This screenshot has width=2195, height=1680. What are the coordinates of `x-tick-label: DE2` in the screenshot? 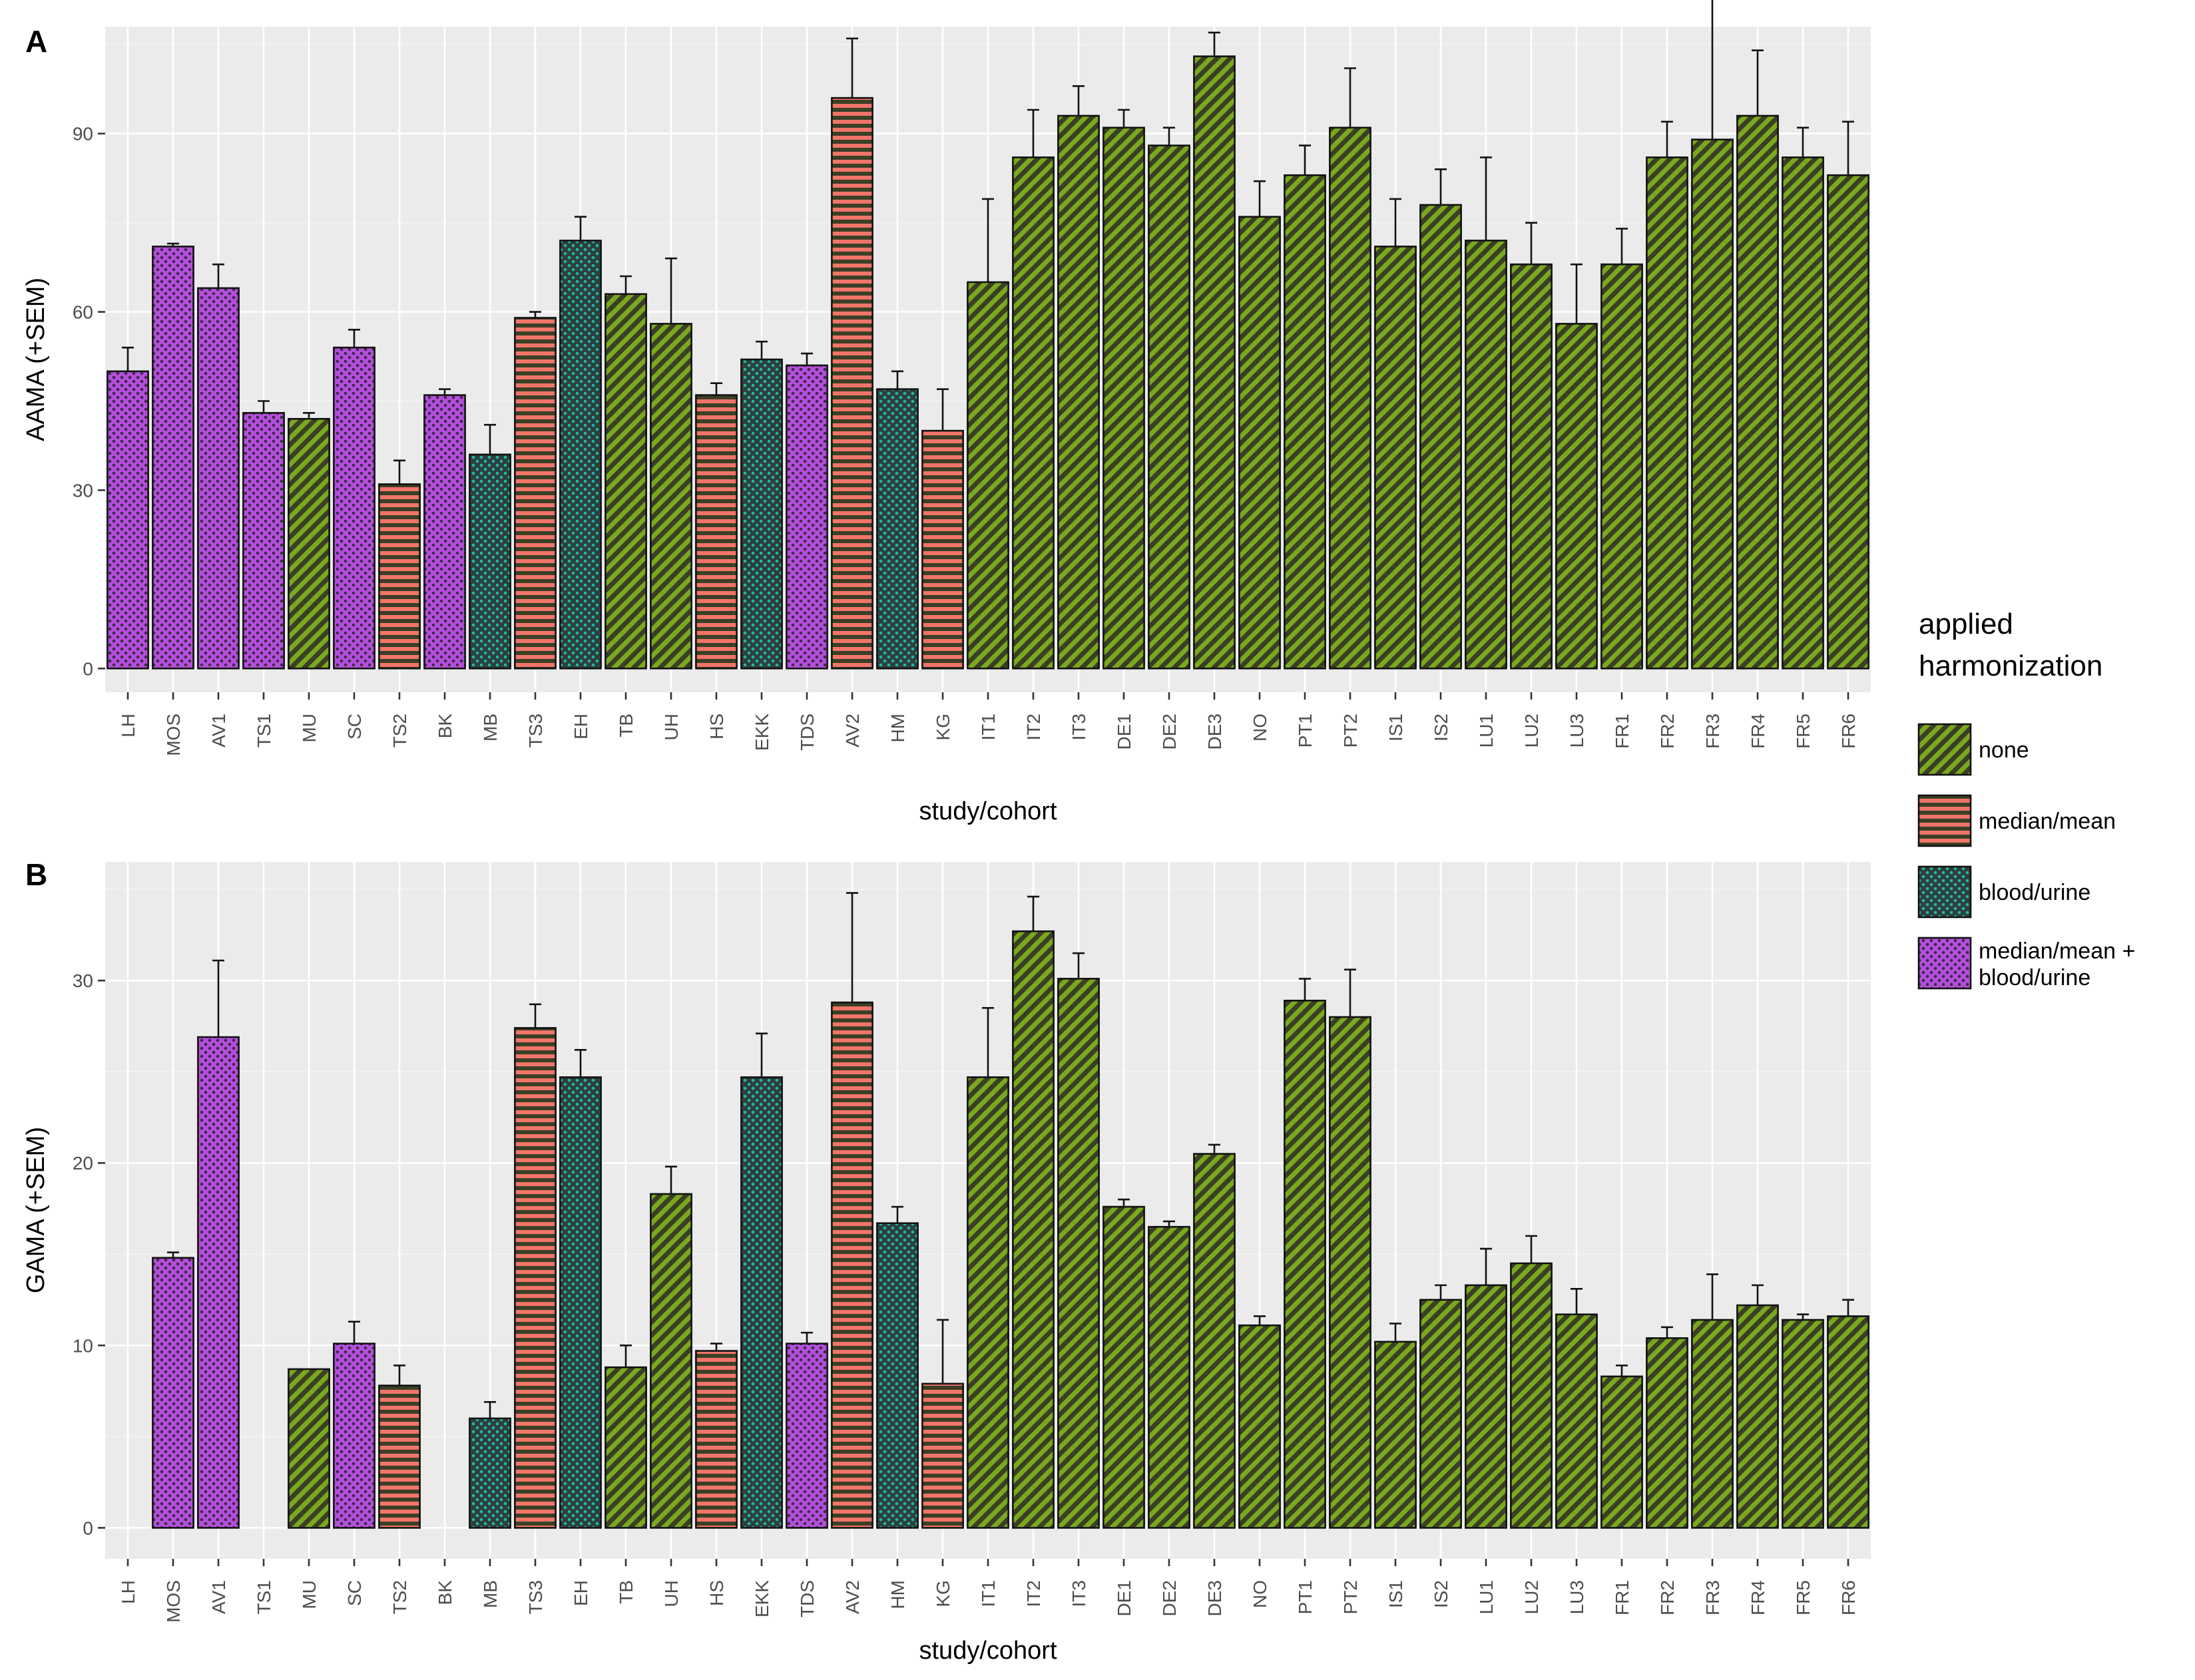 It's located at (1169, 731).